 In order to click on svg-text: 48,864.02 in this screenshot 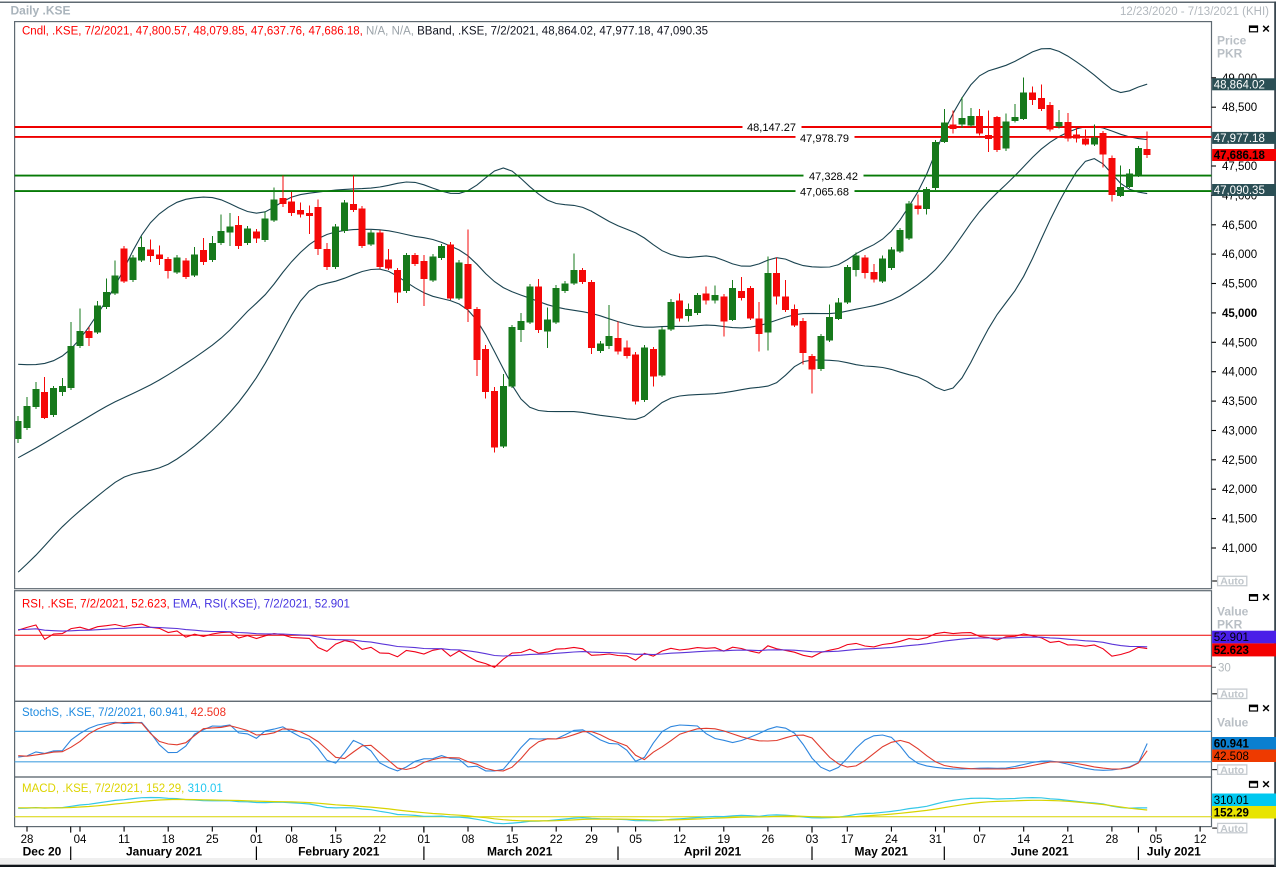, I will do `click(1239, 86)`.